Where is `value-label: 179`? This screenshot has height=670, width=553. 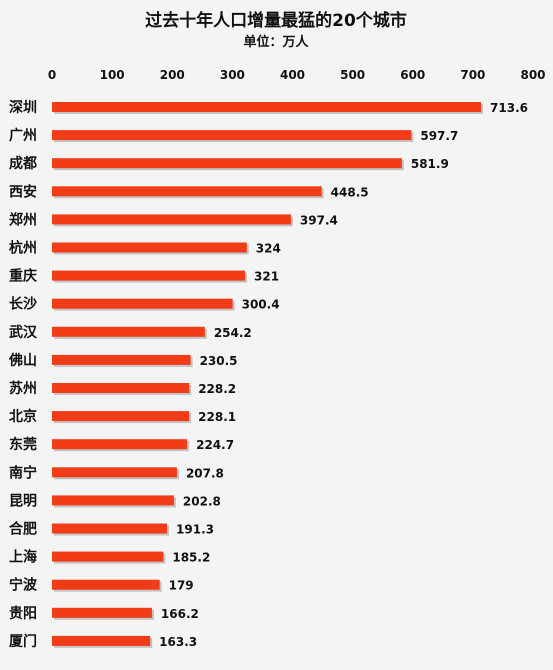
value-label: 179 is located at coordinates (181, 586).